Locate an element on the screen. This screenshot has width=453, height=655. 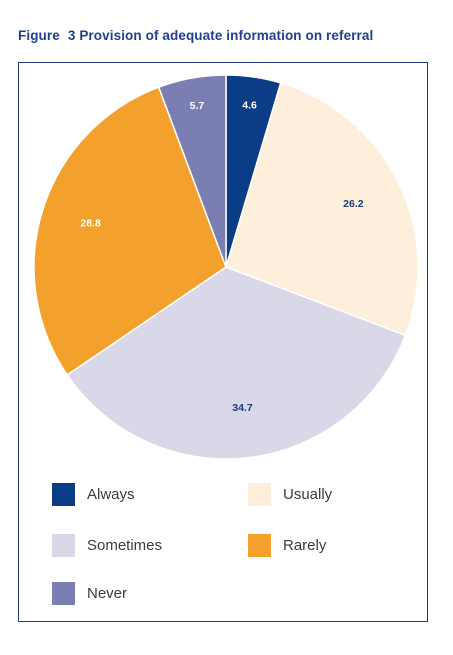
legend-swatch-always is located at coordinates (63, 494).